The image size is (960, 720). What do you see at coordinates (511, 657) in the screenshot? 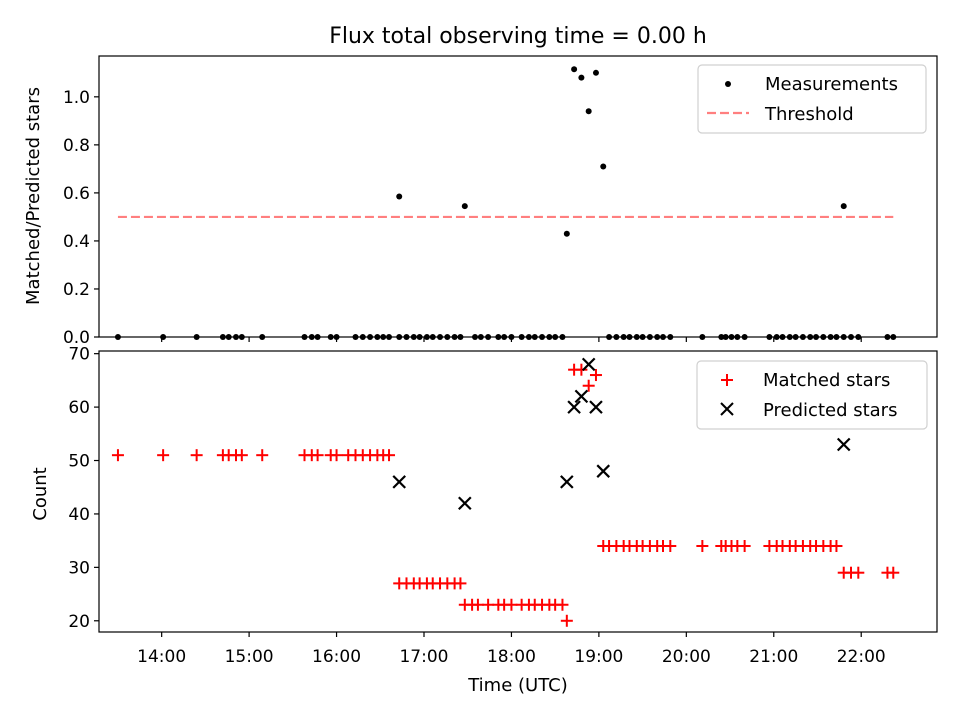
I see `x-tick-label-4: 18:00` at bounding box center [511, 657].